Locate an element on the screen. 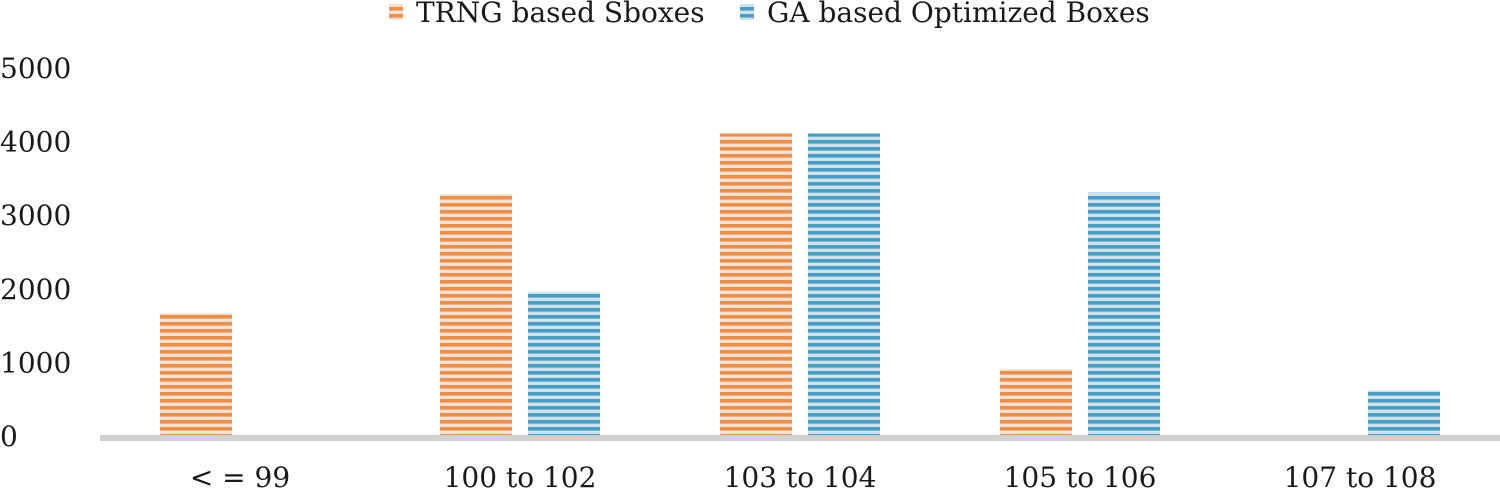 This screenshot has width=1500, height=493. y-tick-label: 0 is located at coordinates (9, 436).